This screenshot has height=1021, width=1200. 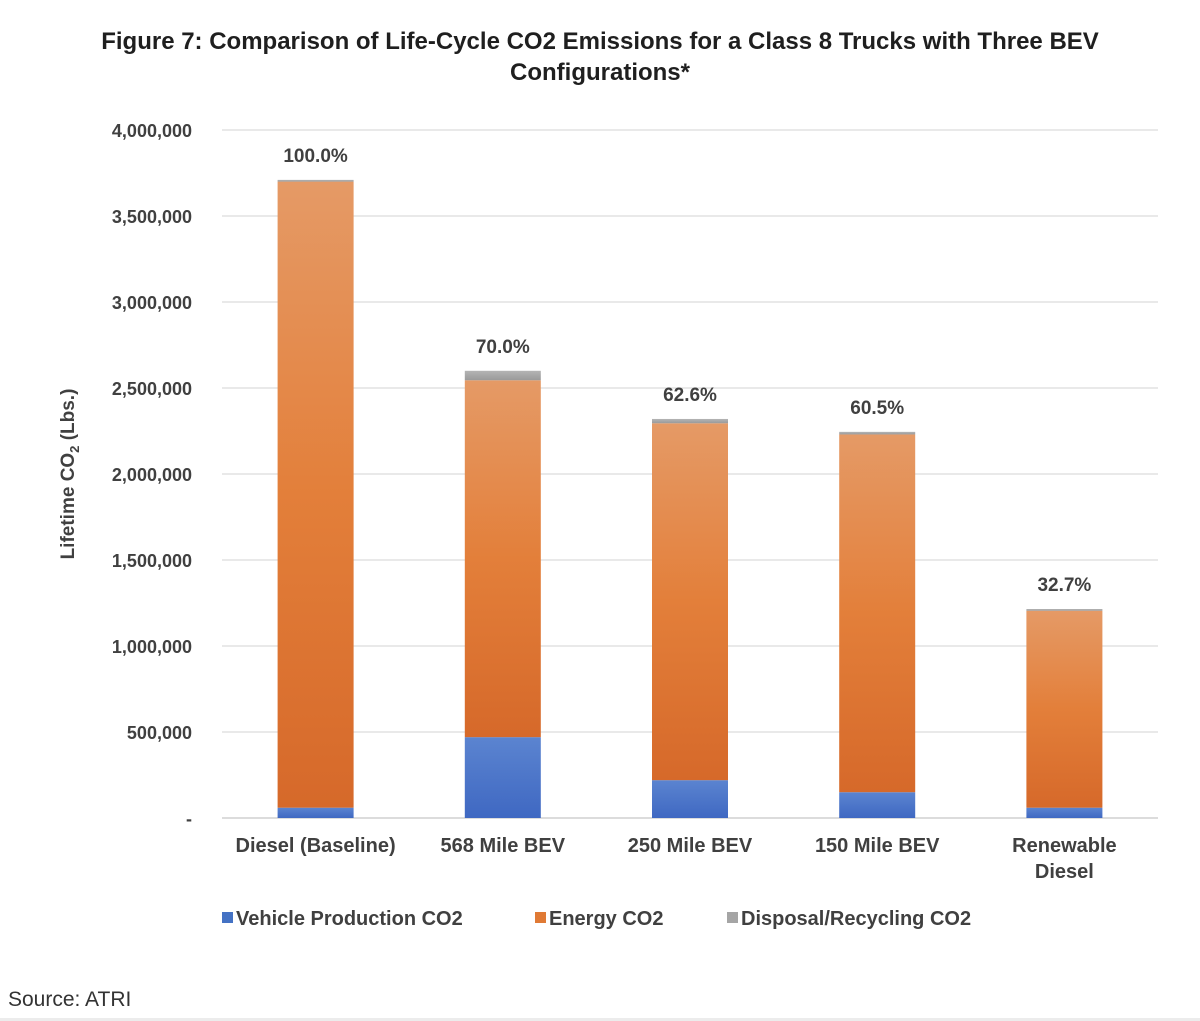 What do you see at coordinates (152, 217) in the screenshot?
I see `y-tick-label: 3,500,000` at bounding box center [152, 217].